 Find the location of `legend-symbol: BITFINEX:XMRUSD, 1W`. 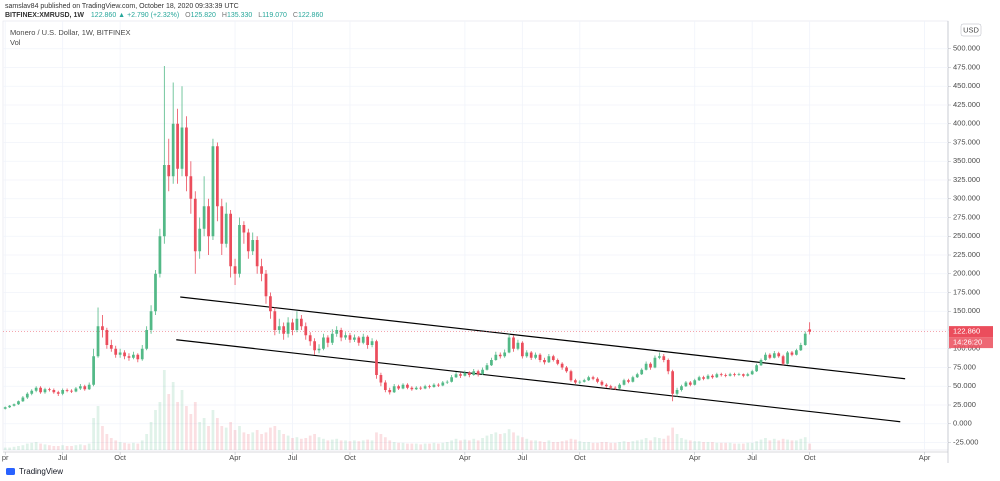

legend-symbol: BITFINEX:XMRUSD, 1W is located at coordinates (44, 15).